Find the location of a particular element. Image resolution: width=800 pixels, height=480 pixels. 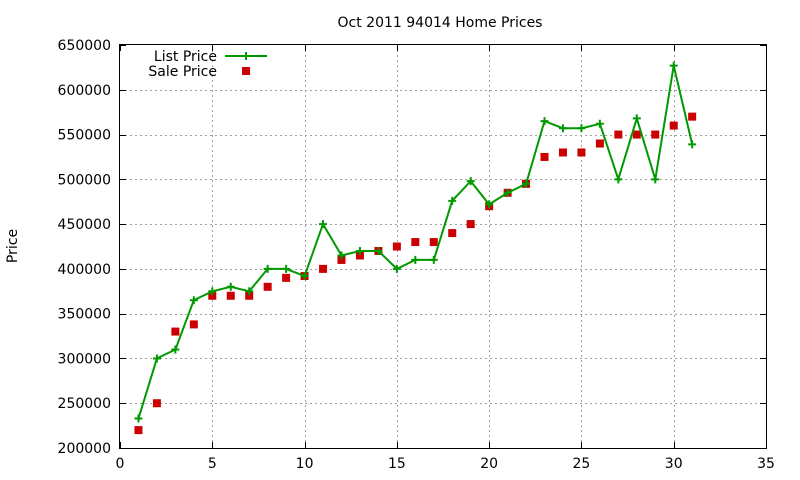

y-tick-label: 450000 is located at coordinates (84, 225).